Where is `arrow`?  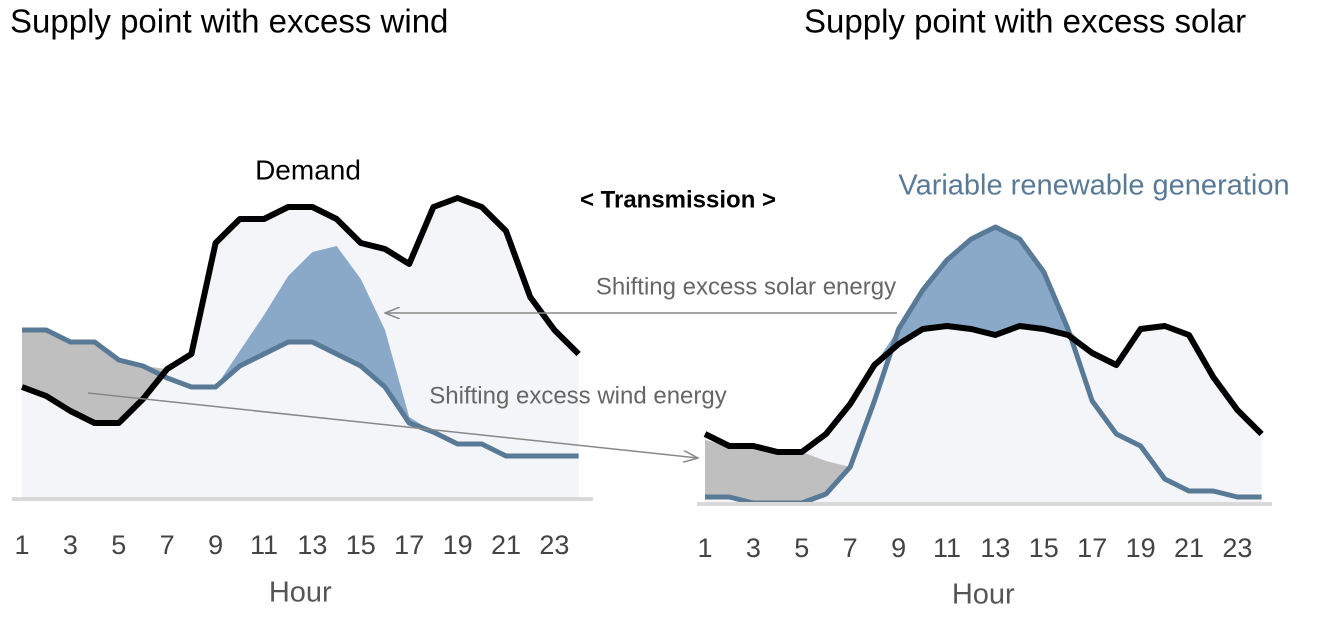 arrow is located at coordinates (392, 425).